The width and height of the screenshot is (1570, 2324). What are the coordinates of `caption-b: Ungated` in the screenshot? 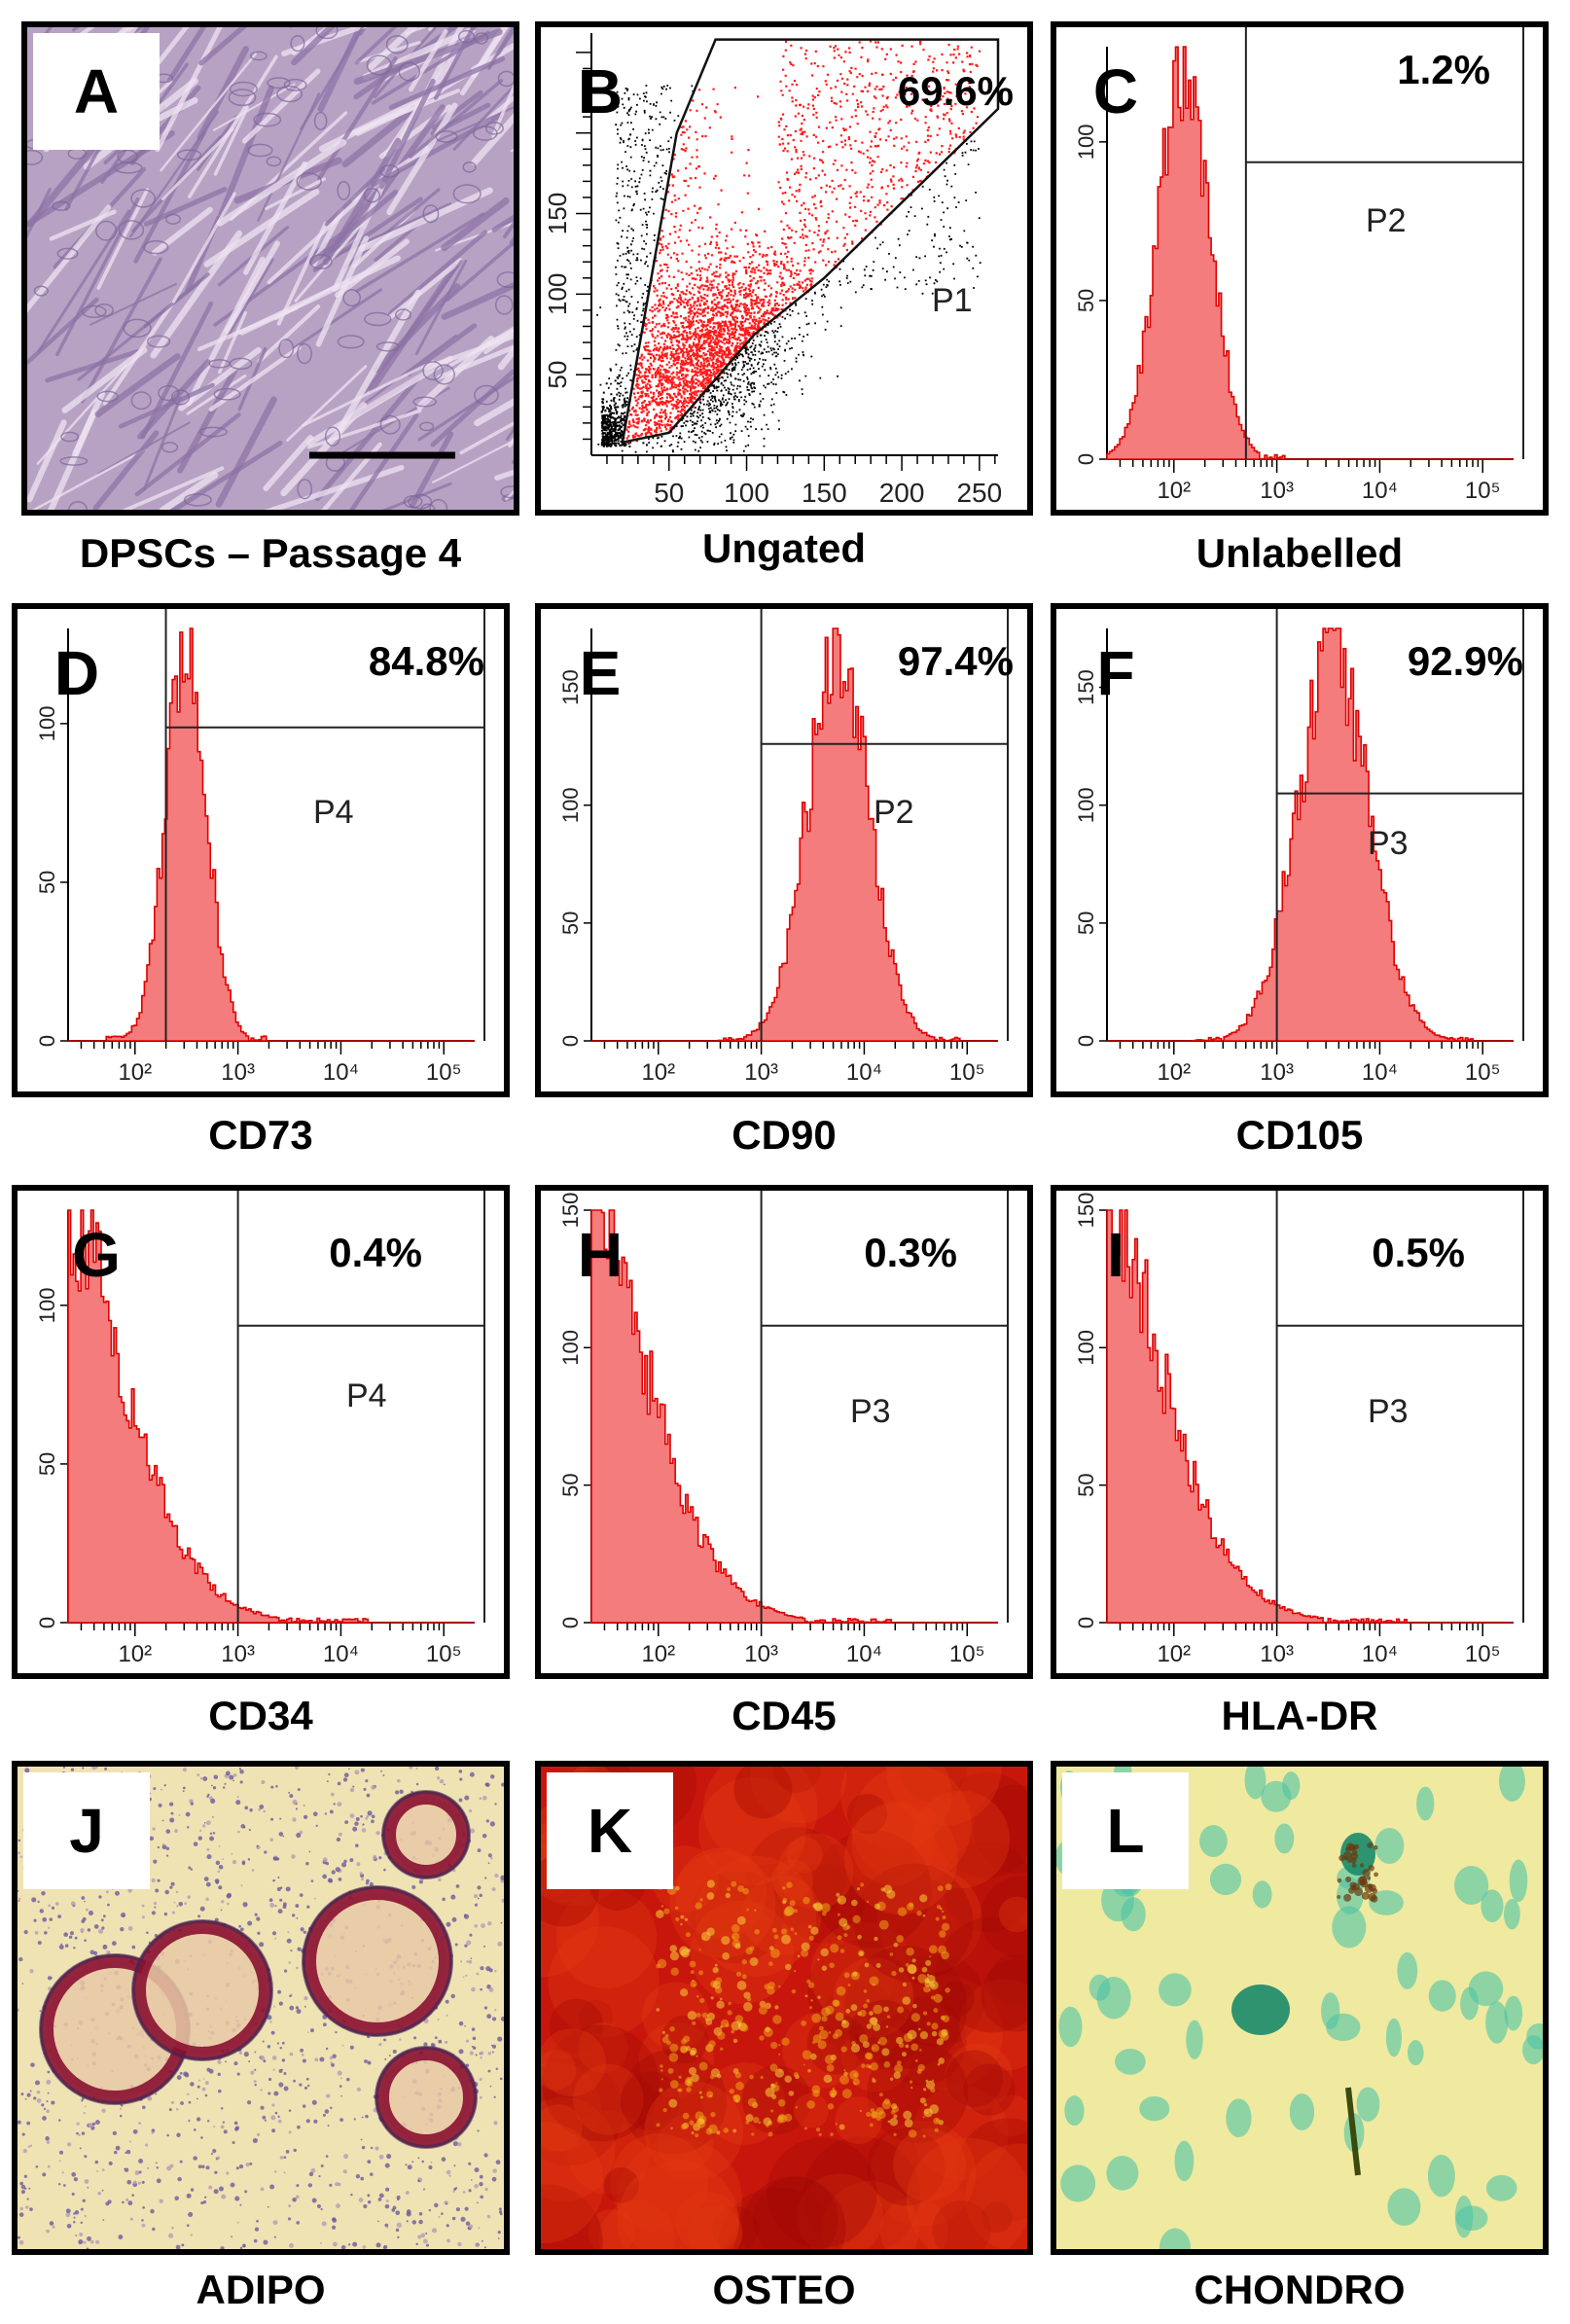 It's located at (784, 548).